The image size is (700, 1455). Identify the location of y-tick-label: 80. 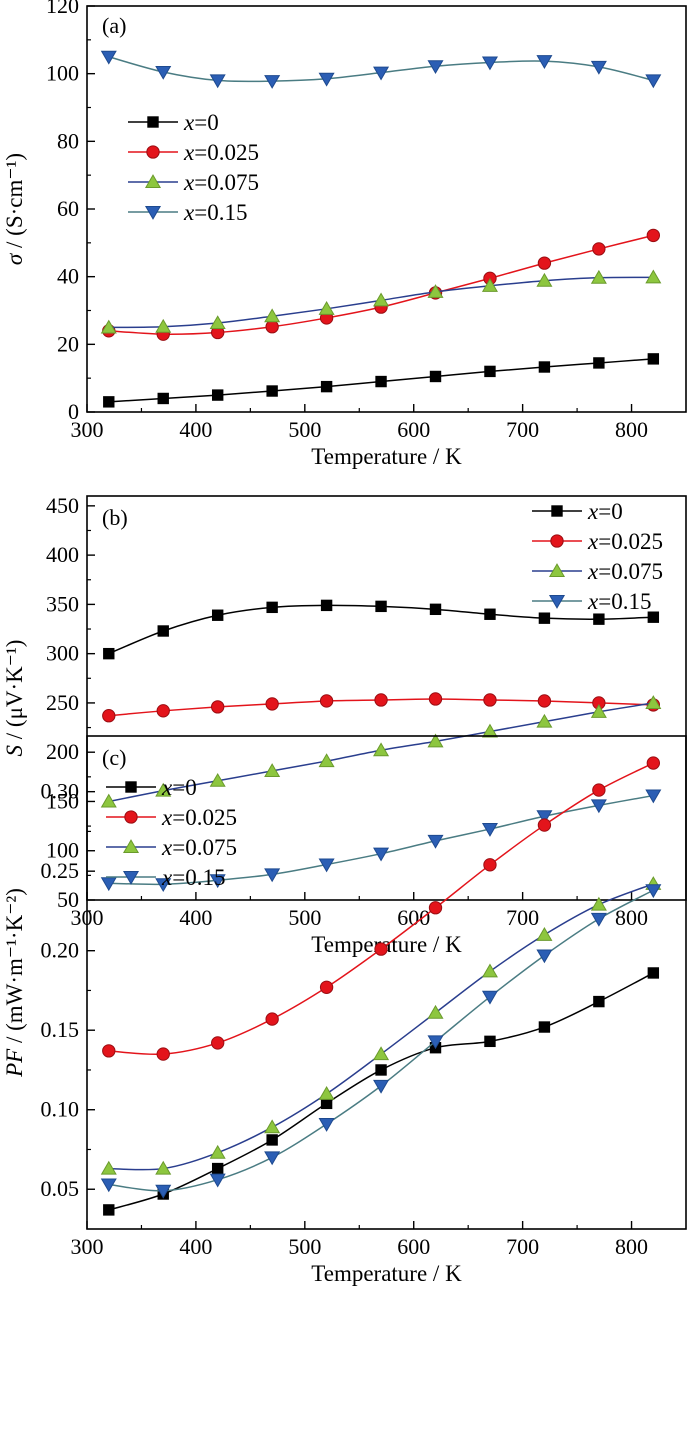
(68, 140).